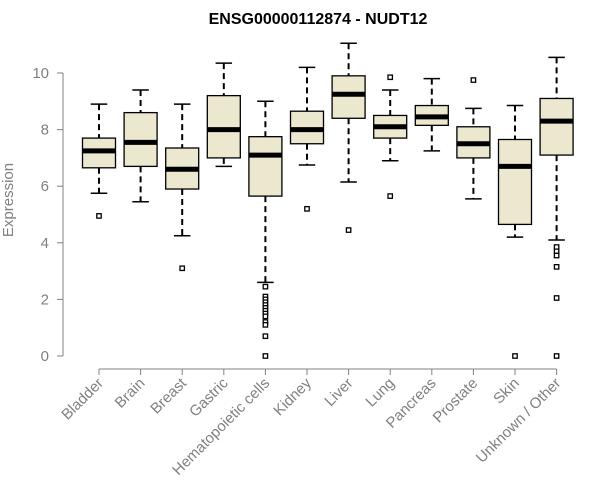 The width and height of the screenshot is (600, 500). I want to click on x-tick-label: Bladder, so click(82, 399).